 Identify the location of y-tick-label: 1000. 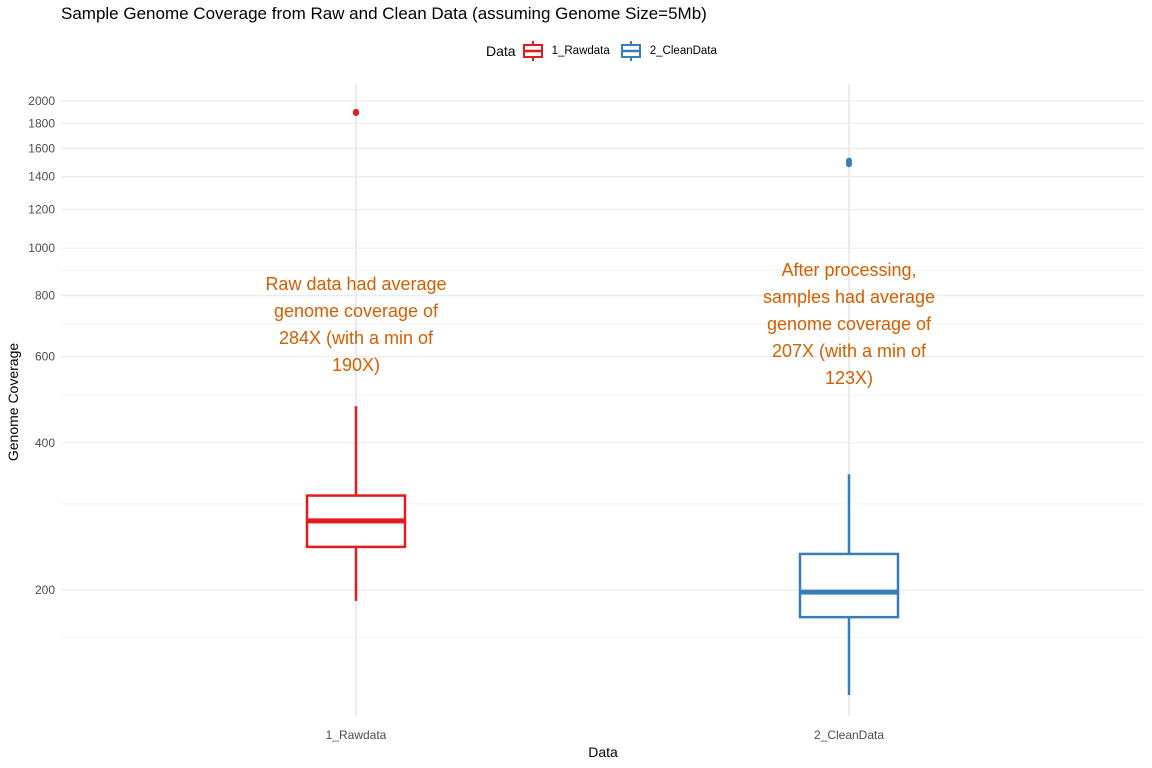
(41, 248).